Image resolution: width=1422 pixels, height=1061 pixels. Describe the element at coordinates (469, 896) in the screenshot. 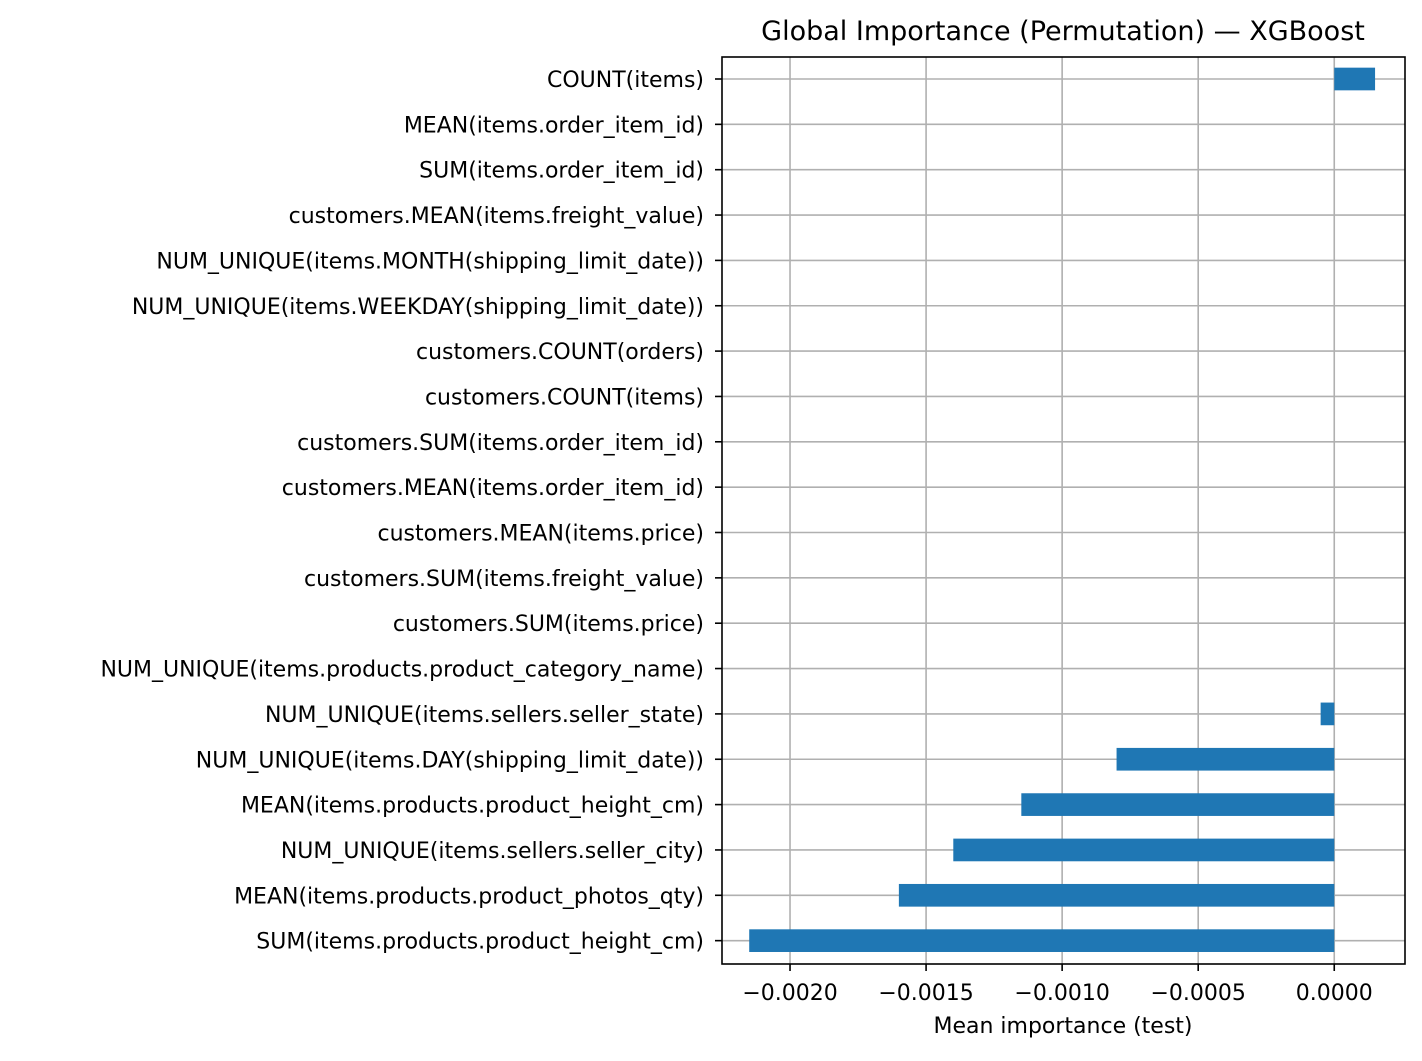

I see `y-tick-label: MEAN(items.products.product_photos_qty)` at that location.